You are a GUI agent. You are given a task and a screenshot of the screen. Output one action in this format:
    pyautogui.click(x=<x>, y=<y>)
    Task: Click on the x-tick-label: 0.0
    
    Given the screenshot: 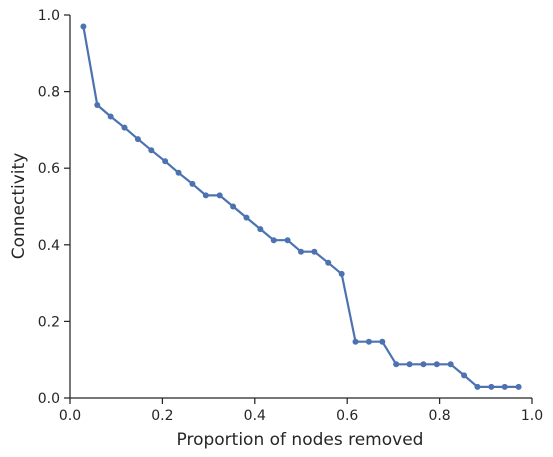 What is the action you would take?
    pyautogui.click(x=70, y=416)
    